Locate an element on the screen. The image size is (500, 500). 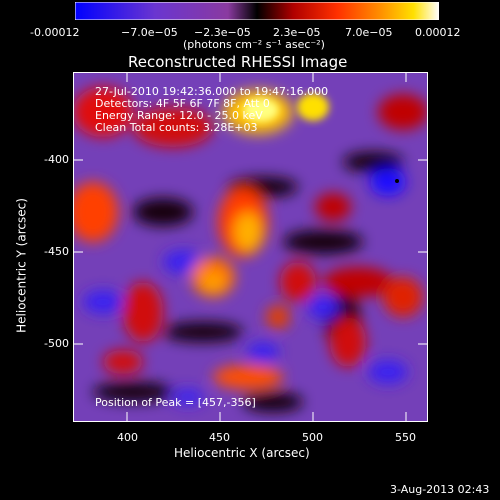
colorbar-units: (photons cm⁻² s⁻¹ asec⁻²) is located at coordinates (254, 44).